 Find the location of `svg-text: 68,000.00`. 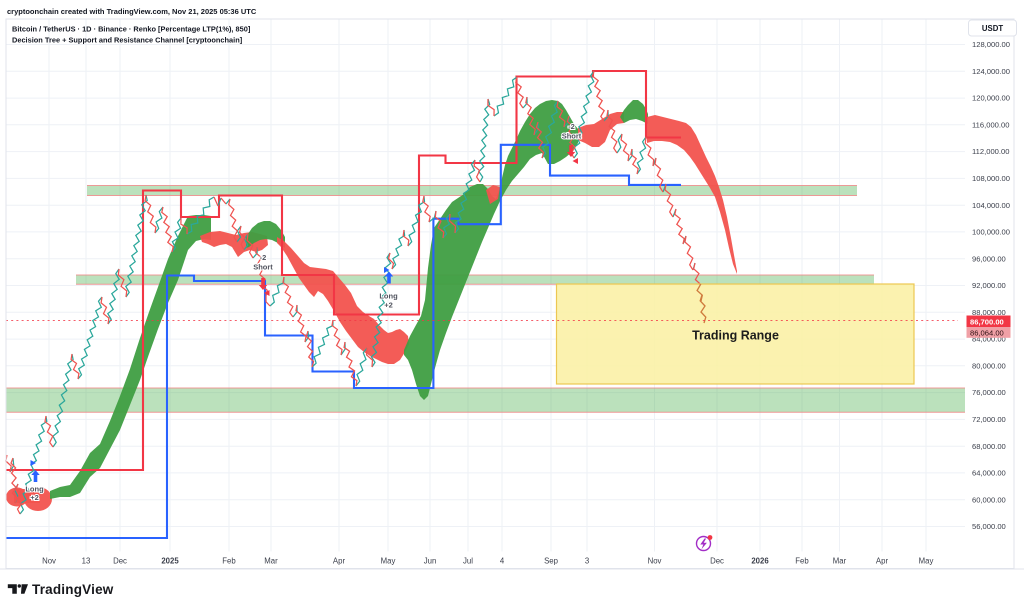

svg-text: 68,000.00 is located at coordinates (989, 446).